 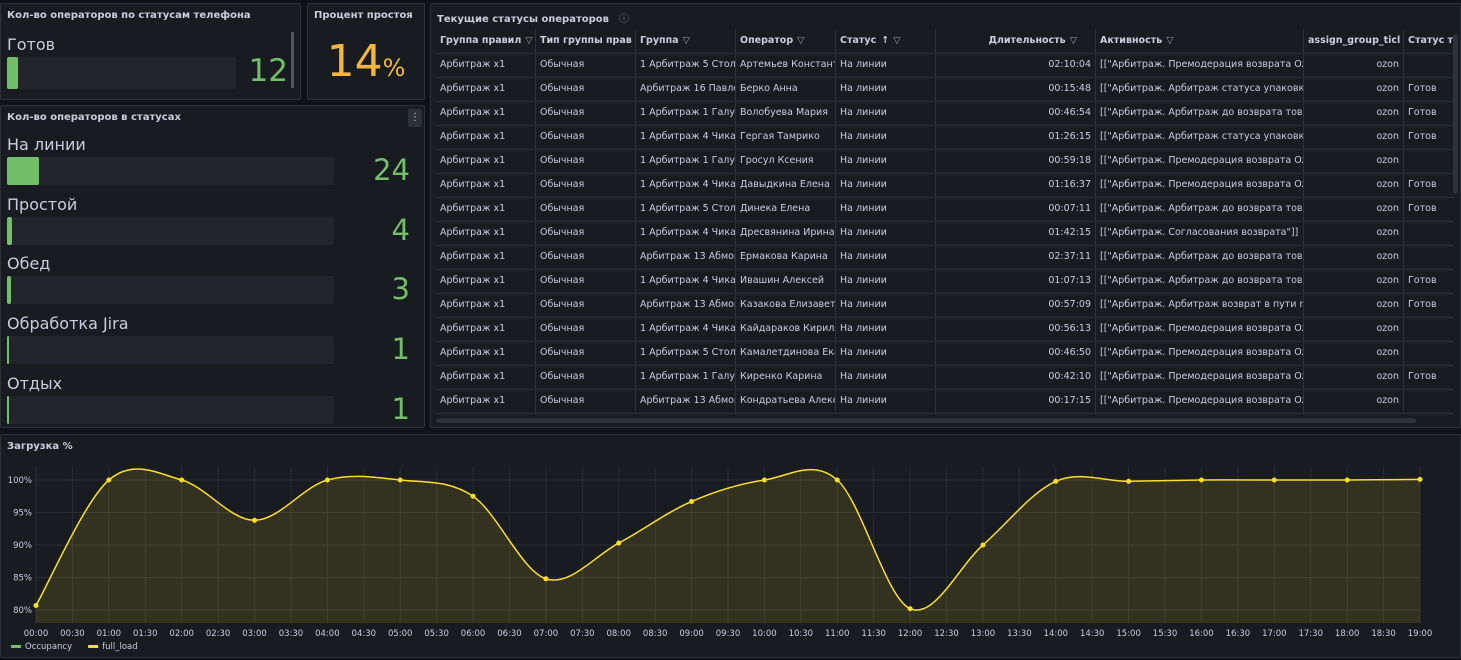 What do you see at coordinates (786, 354) in the screenshot?
I see `table-cell: Камалетдинова Екат` at bounding box center [786, 354].